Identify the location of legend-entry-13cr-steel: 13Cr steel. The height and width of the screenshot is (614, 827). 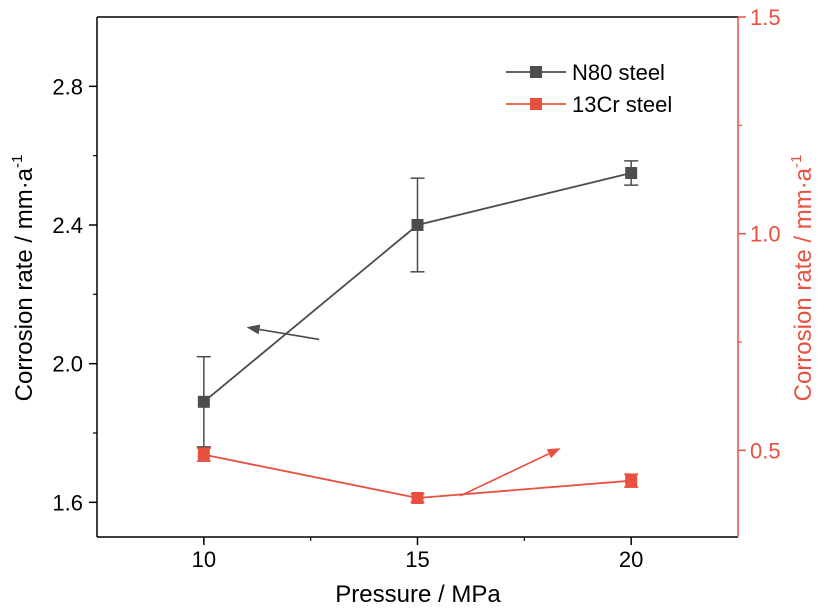
(589, 104).